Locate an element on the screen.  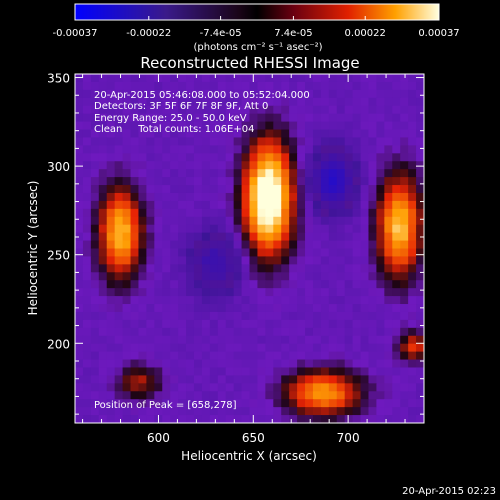
annotation-time-range: 20-Apr-2015 05:46:08.000 to 05:52:04.000 is located at coordinates (202, 95).